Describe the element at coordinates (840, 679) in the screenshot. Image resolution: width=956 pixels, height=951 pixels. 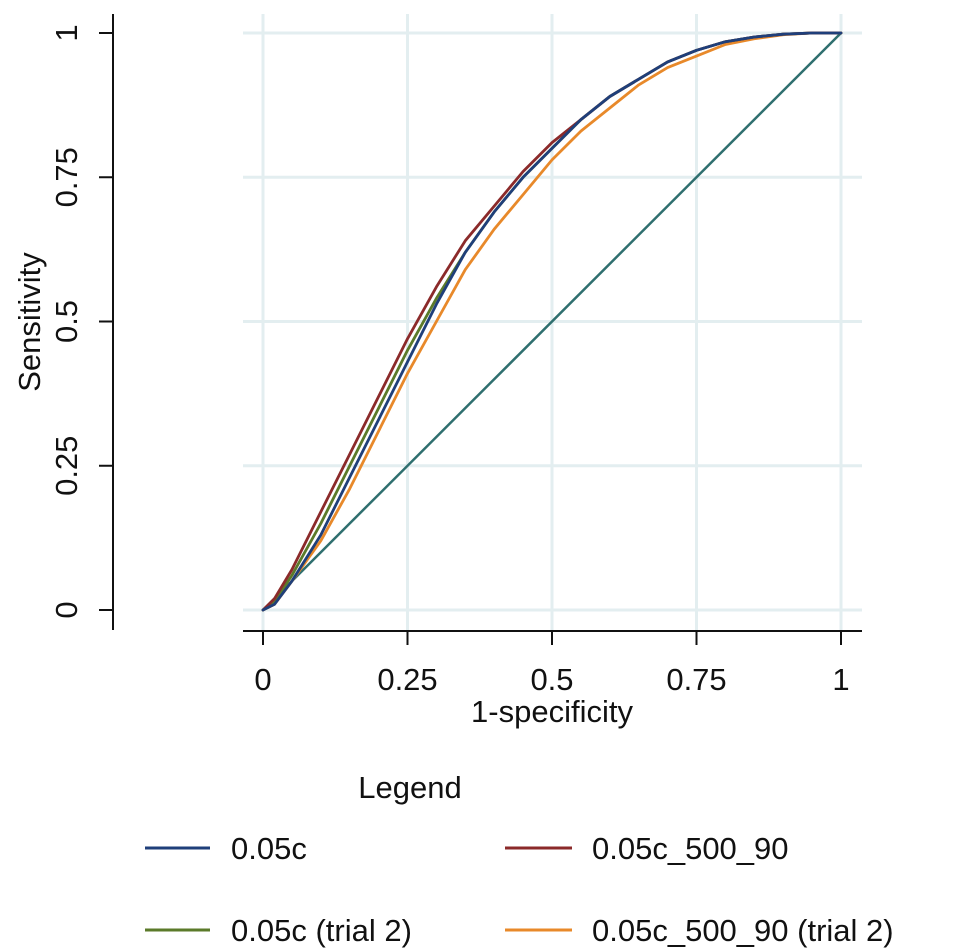
I see `x-tick-label-4: 1` at that location.